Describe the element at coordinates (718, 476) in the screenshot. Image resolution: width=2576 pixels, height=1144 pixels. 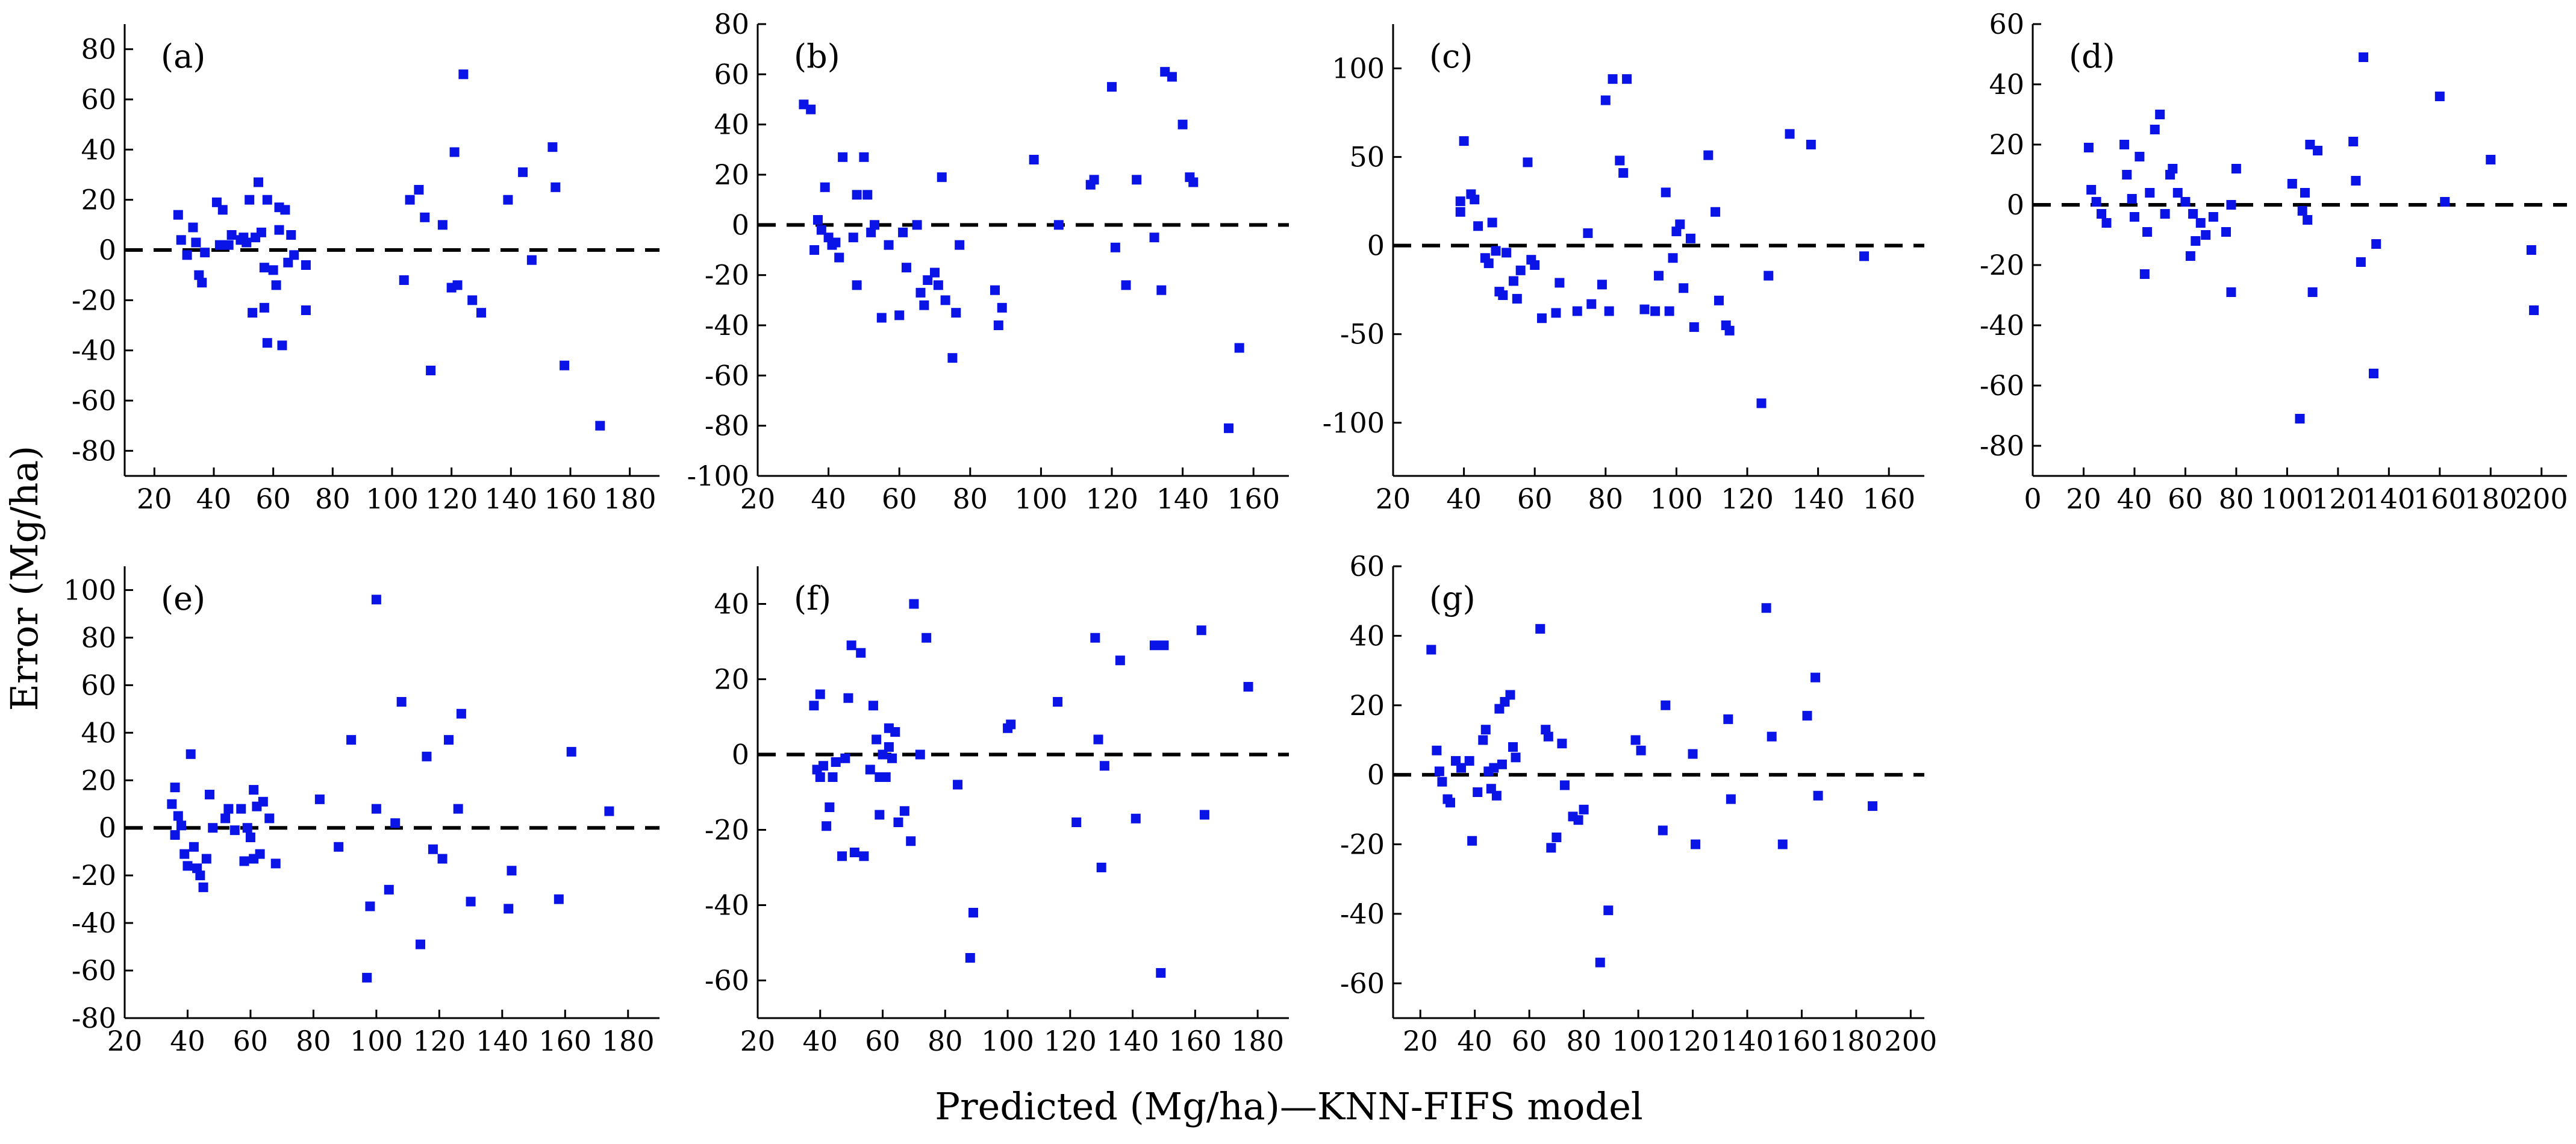
I see `y-tick-label: -100` at that location.